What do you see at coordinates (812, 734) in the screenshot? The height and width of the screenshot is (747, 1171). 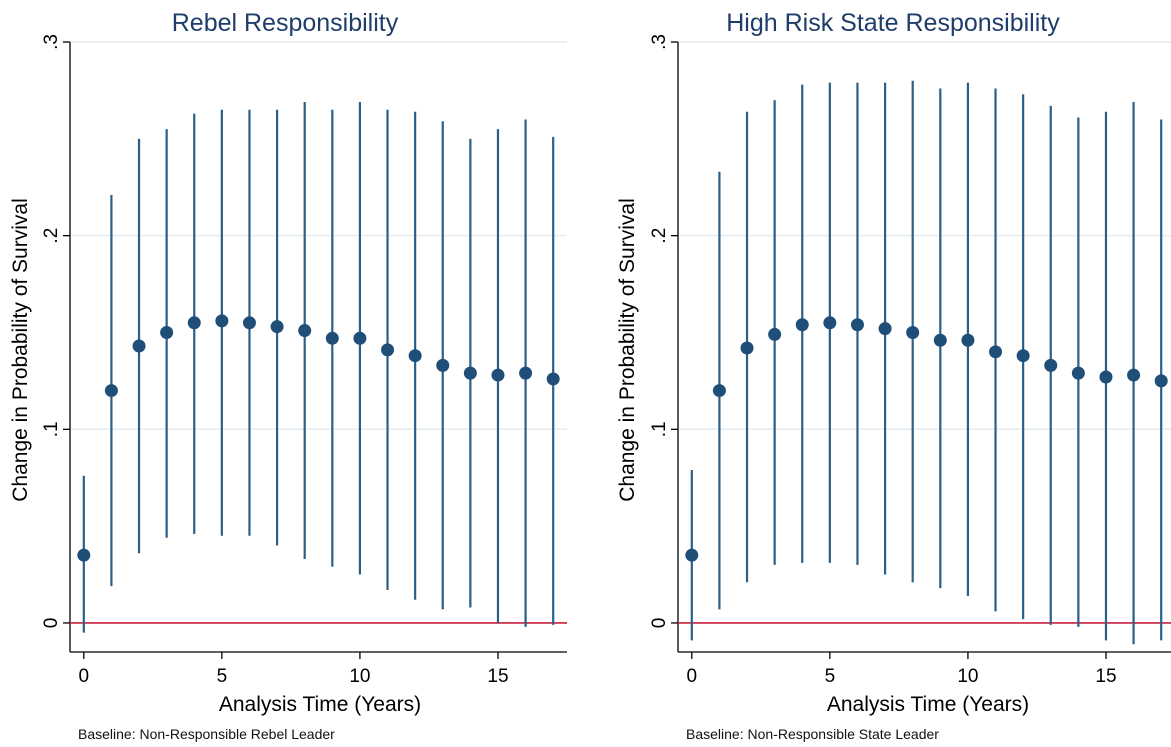 I see `baseline-note: Baseline: Non-Responsible State Leader` at bounding box center [812, 734].